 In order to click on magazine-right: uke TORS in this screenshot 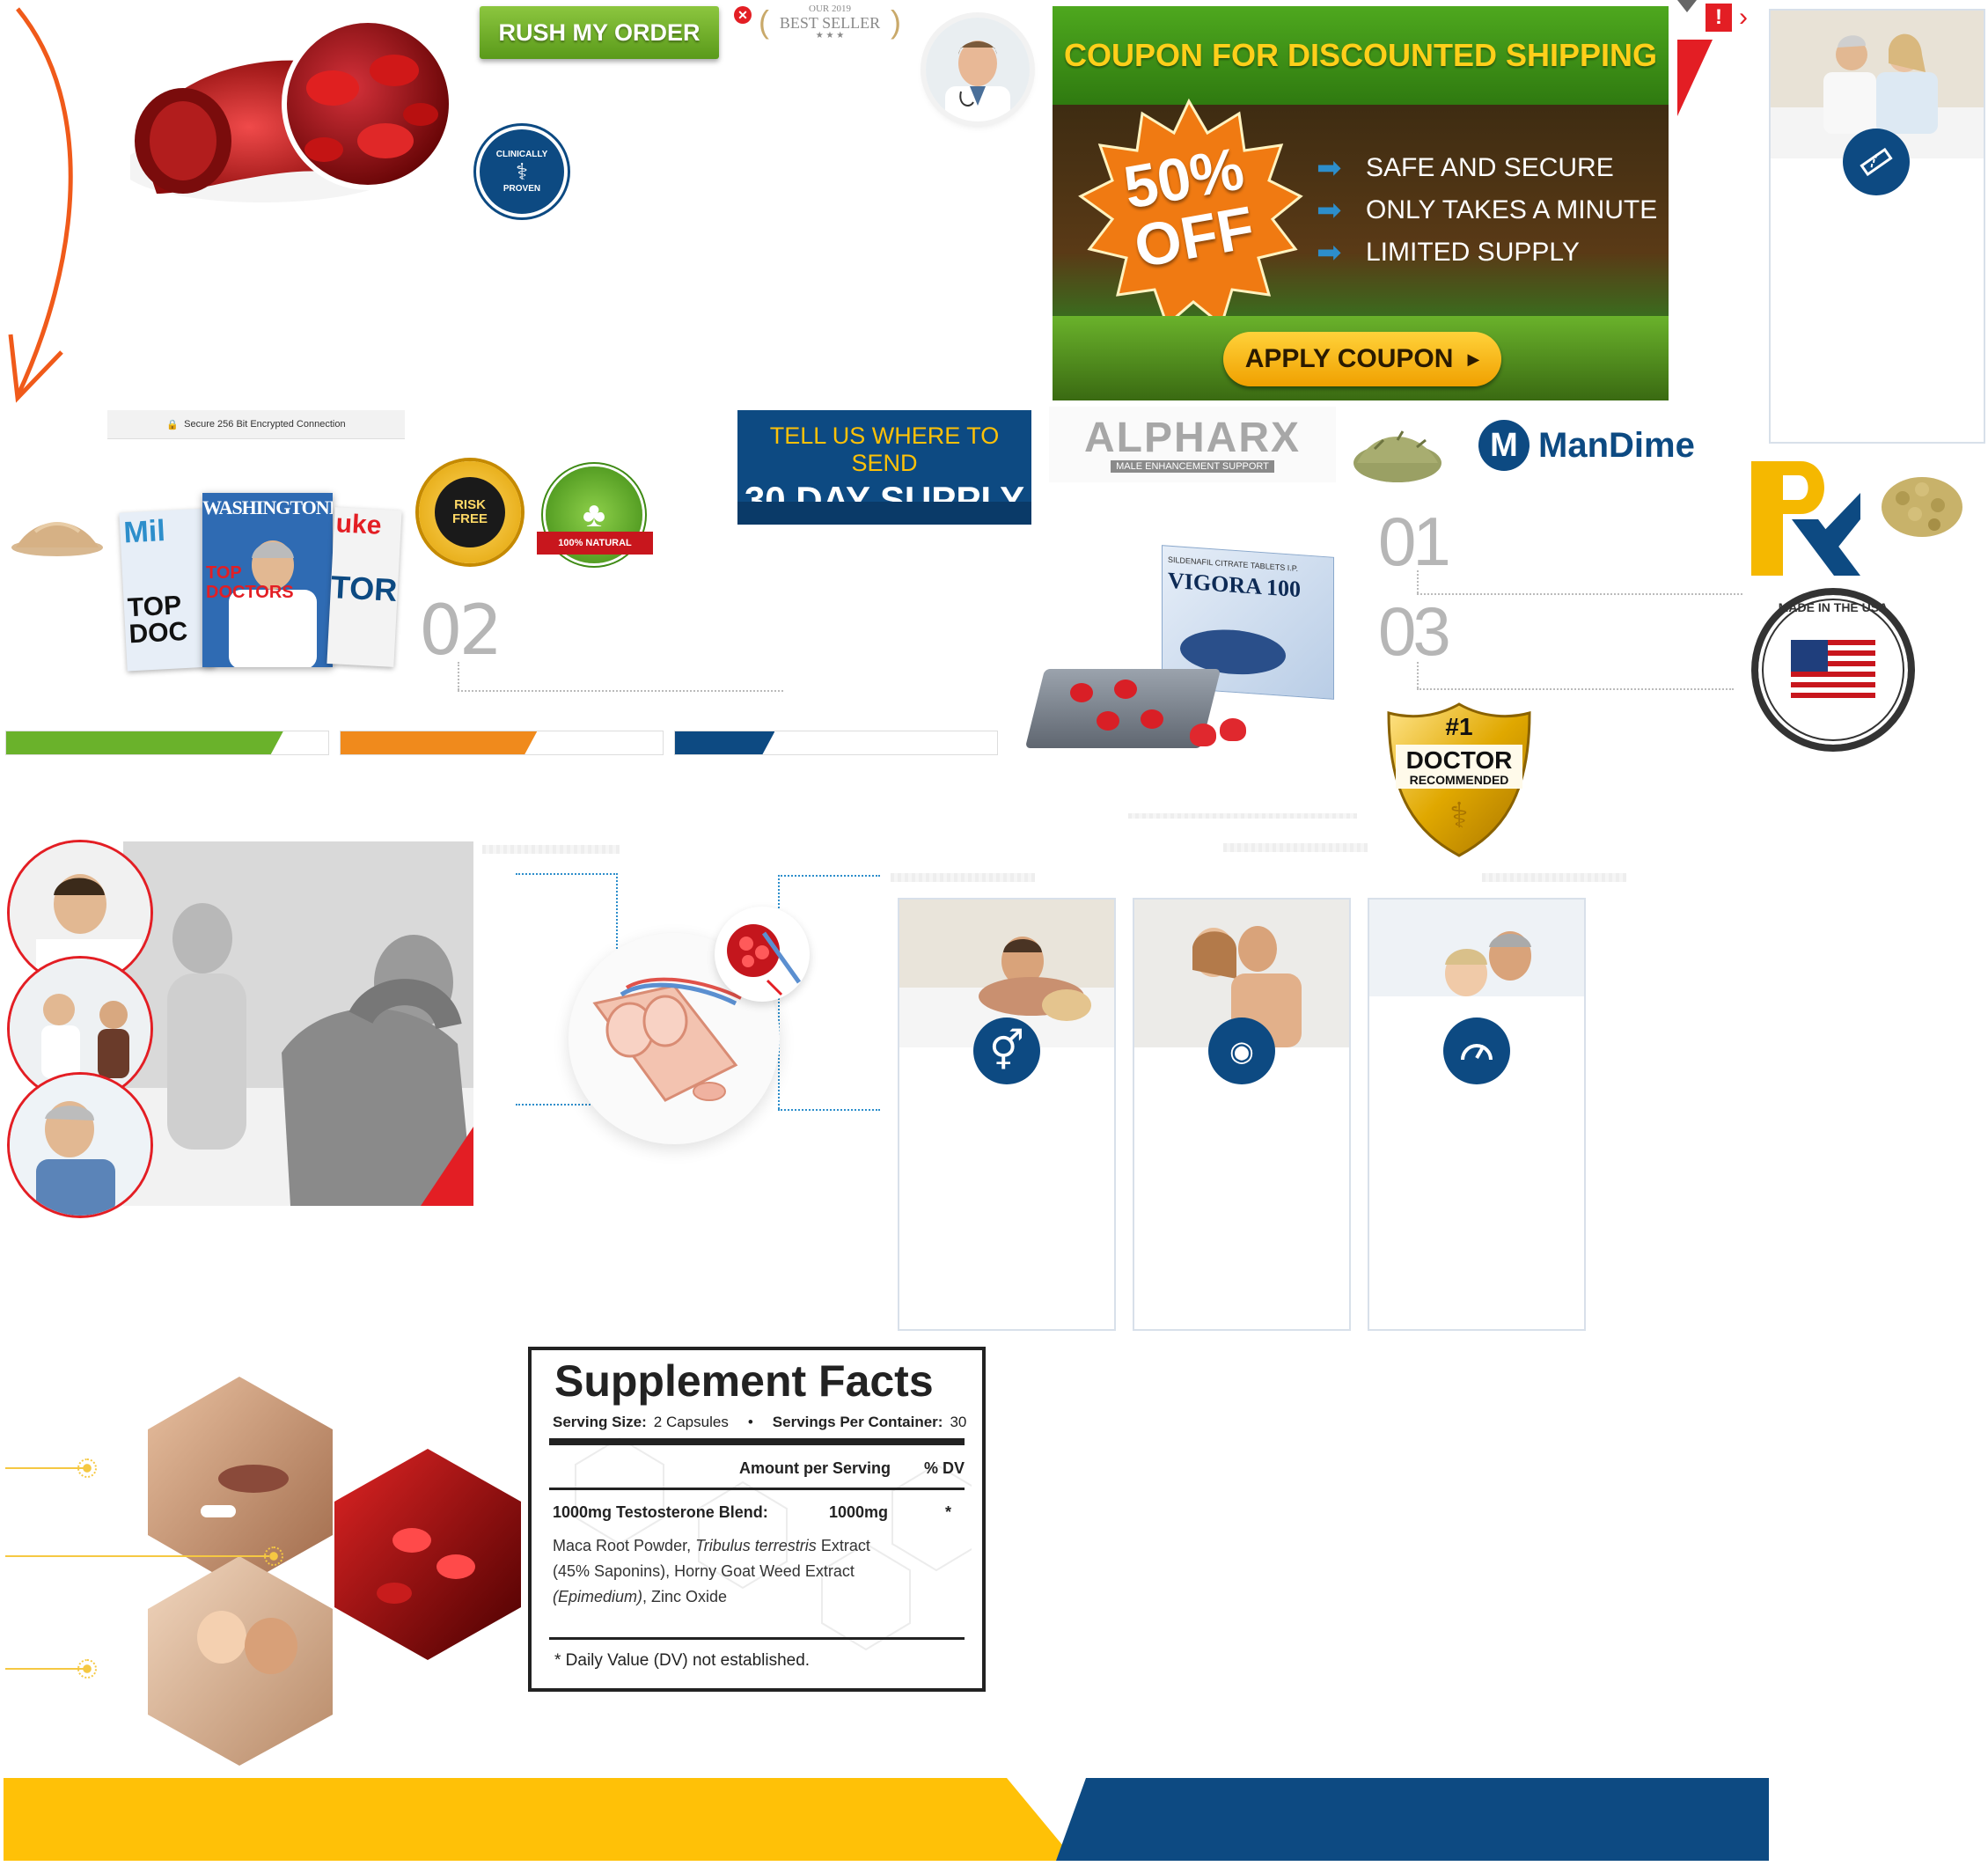, I will do `click(364, 587)`.